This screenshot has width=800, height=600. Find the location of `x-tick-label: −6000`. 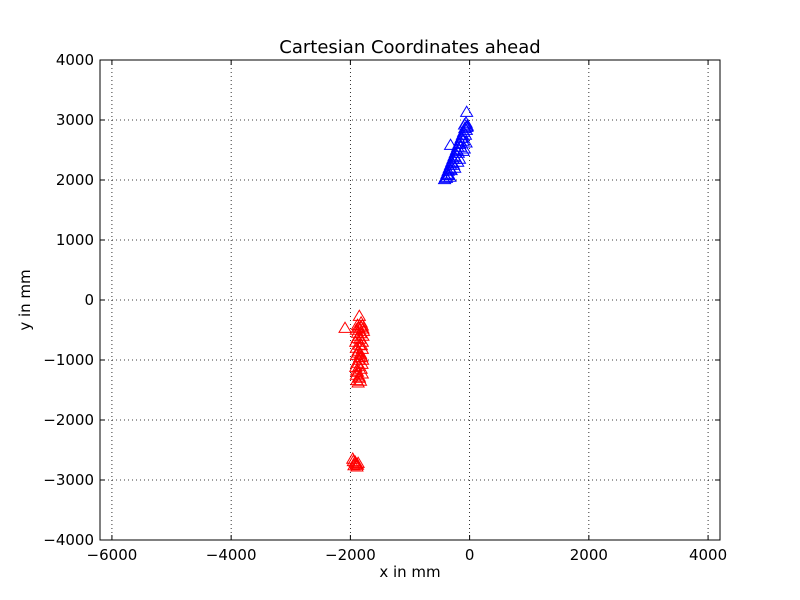

x-tick-label: −6000 is located at coordinates (112, 555).